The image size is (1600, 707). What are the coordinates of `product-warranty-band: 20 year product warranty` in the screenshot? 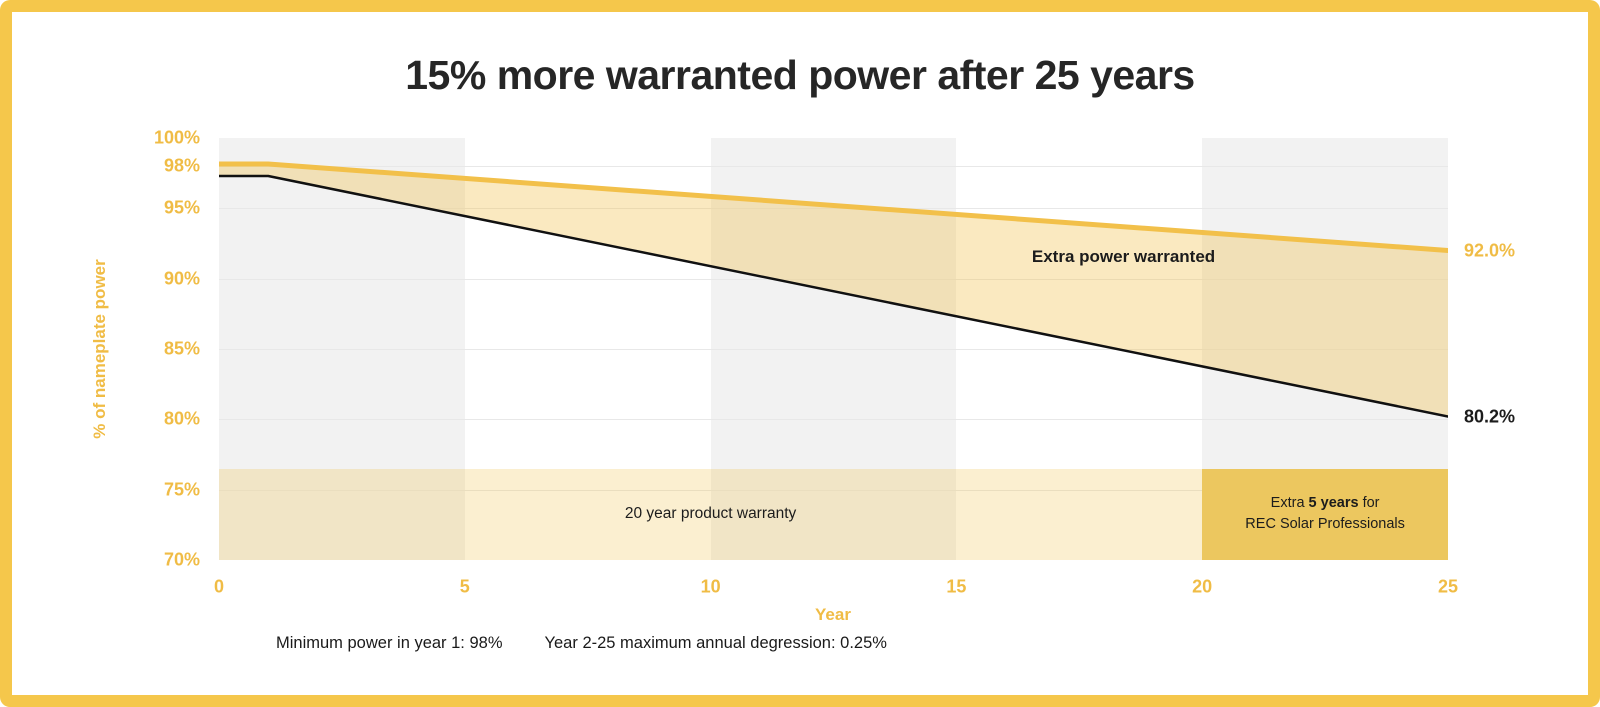 It's located at (711, 514).